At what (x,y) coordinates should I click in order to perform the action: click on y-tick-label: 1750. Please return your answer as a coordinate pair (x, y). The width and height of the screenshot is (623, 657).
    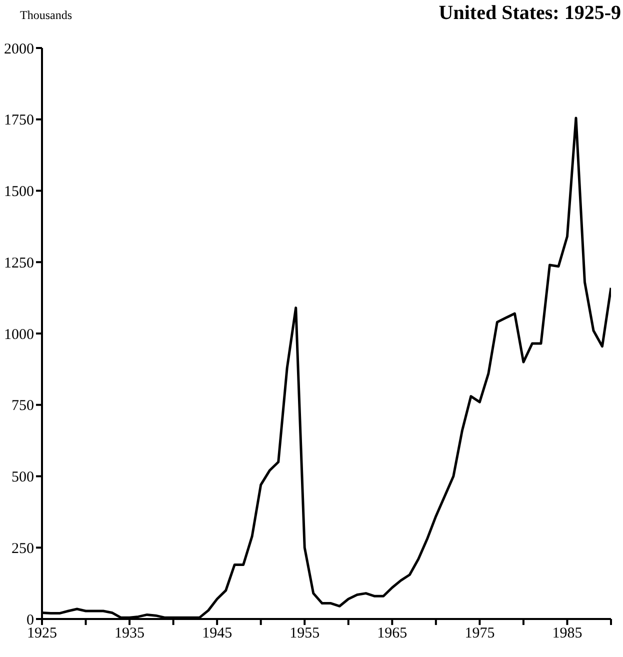
    Looking at the image, I should click on (19, 120).